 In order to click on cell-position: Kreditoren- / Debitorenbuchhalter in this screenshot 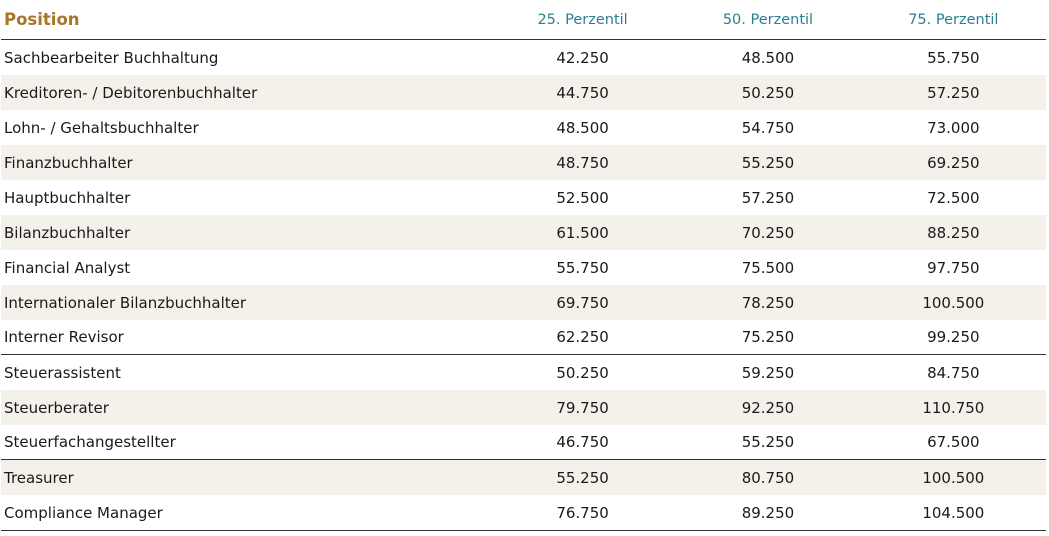, I will do `click(131, 92)`.